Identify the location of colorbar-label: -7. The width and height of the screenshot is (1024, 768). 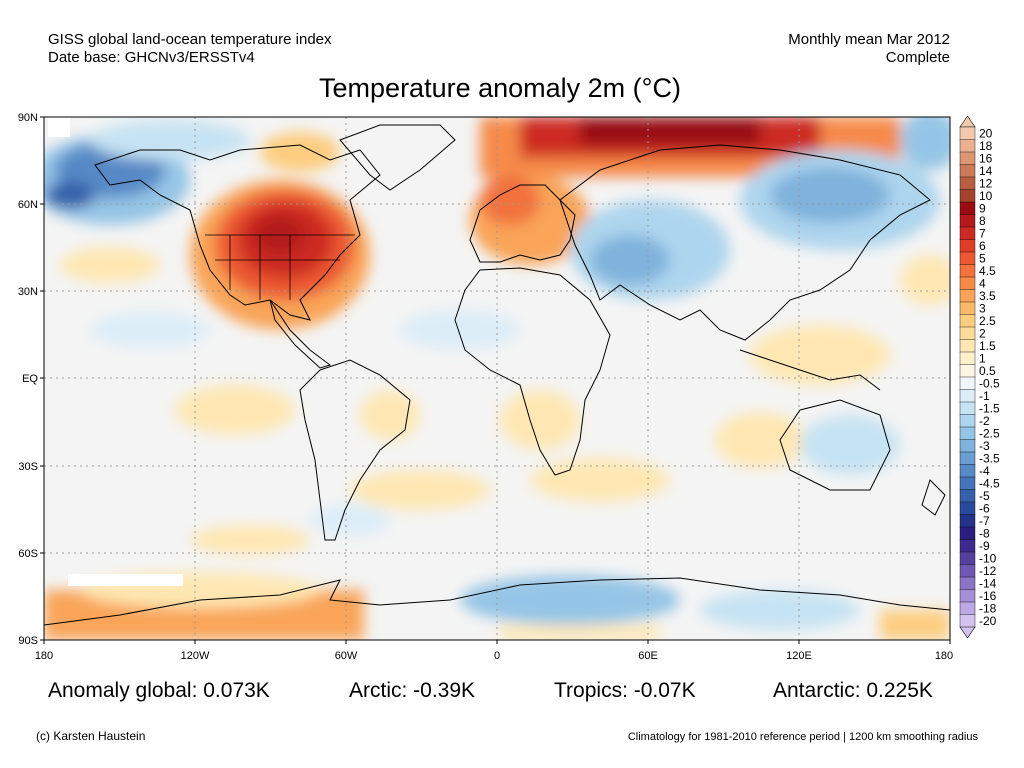
(984, 521).